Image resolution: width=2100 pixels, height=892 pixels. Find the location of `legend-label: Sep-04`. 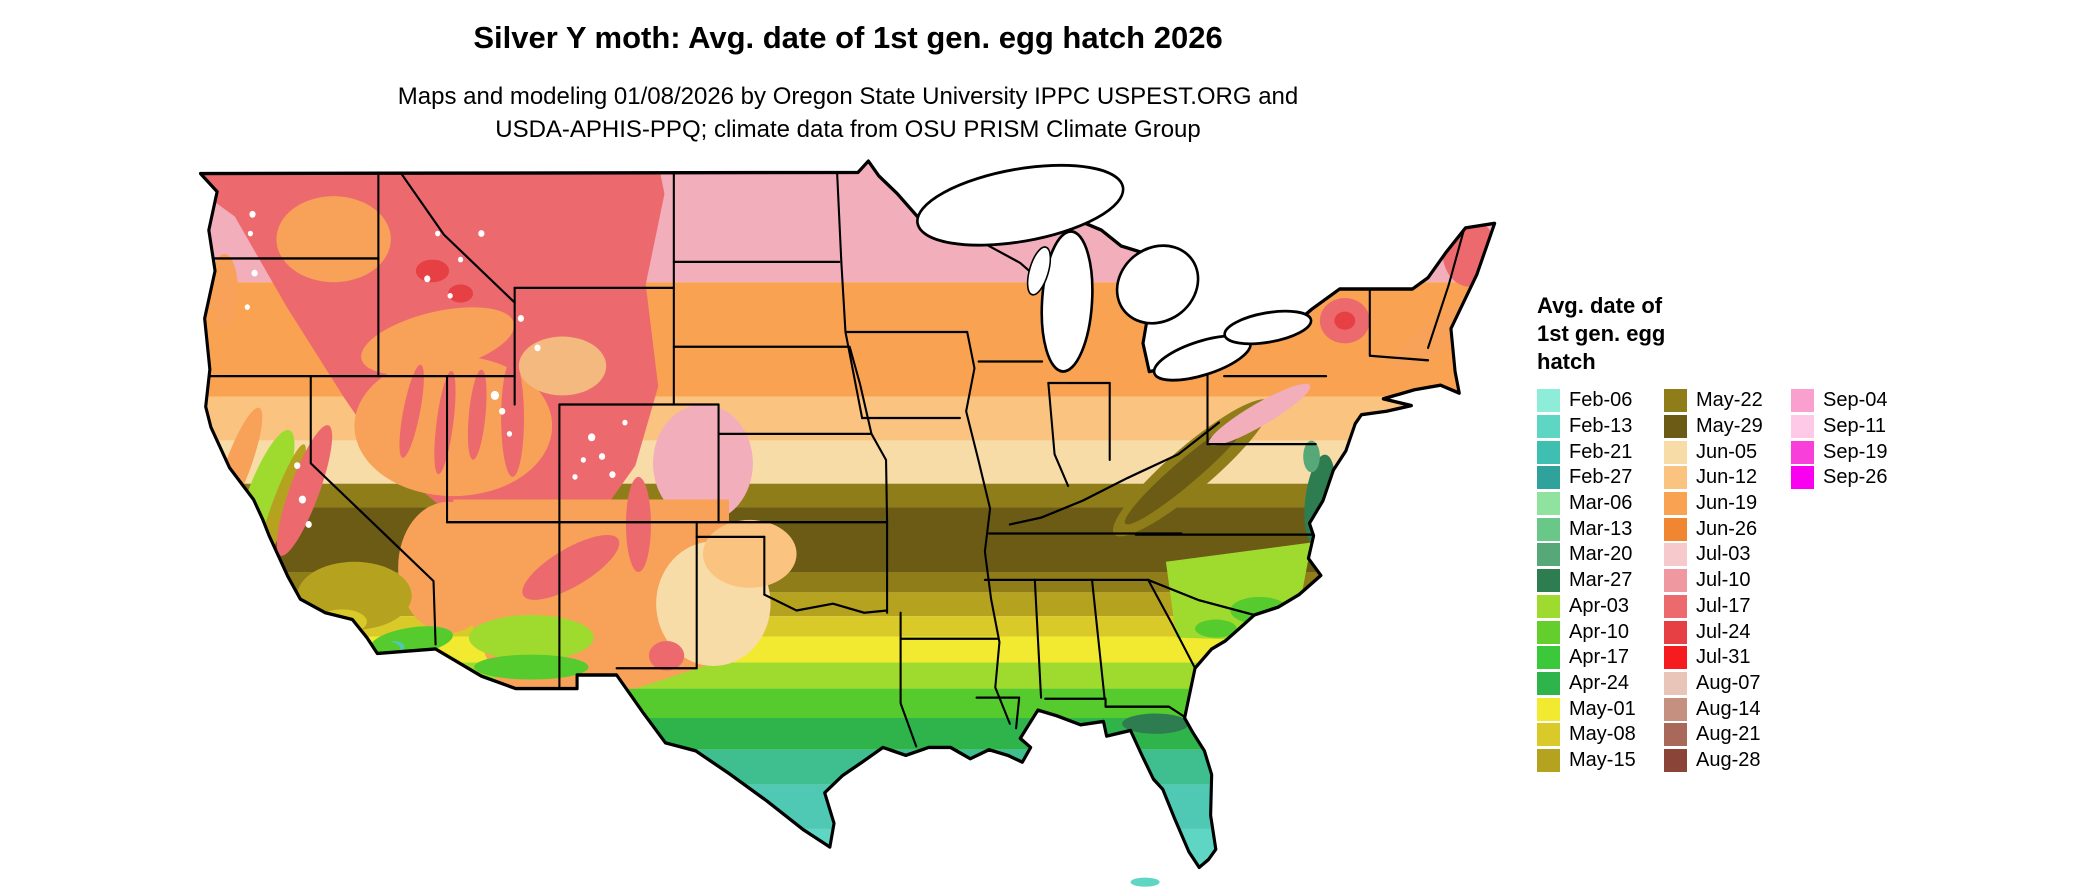

legend-label: Sep-04 is located at coordinates (1855, 400).